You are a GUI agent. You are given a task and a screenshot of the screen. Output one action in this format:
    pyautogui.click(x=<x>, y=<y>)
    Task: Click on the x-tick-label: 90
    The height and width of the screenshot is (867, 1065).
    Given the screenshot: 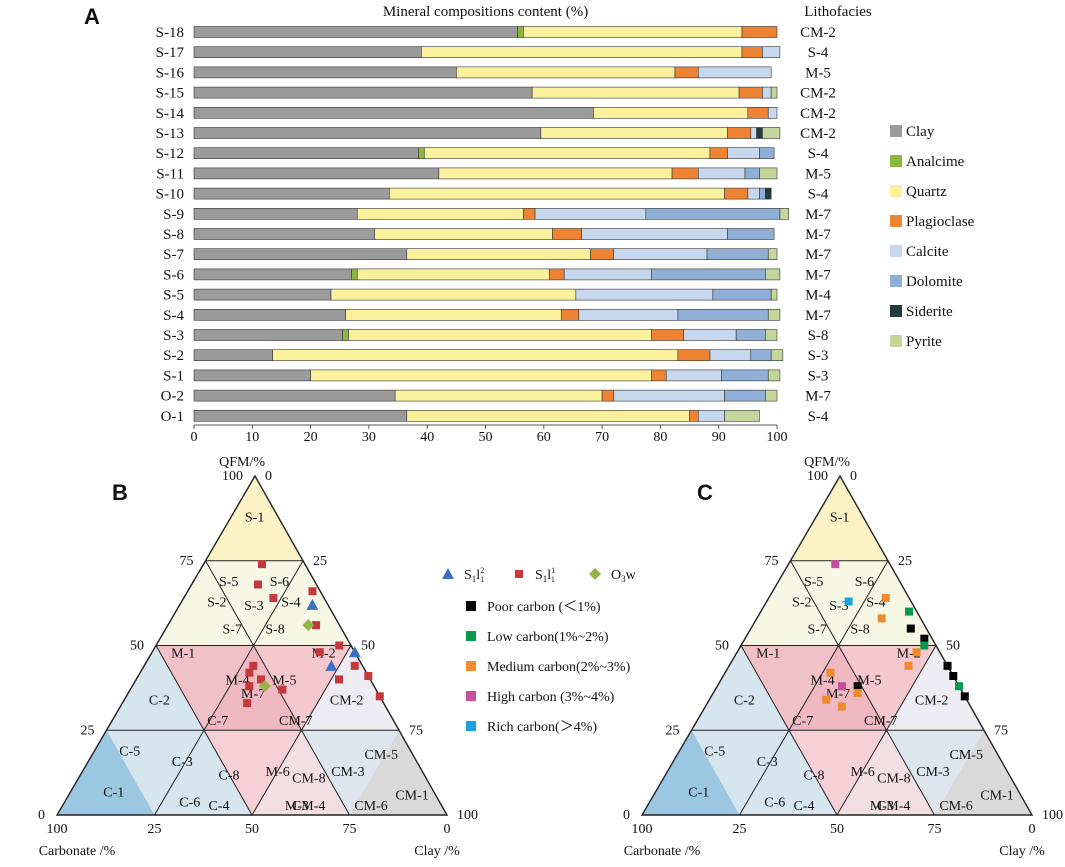 What is the action you would take?
    pyautogui.click(x=719, y=437)
    